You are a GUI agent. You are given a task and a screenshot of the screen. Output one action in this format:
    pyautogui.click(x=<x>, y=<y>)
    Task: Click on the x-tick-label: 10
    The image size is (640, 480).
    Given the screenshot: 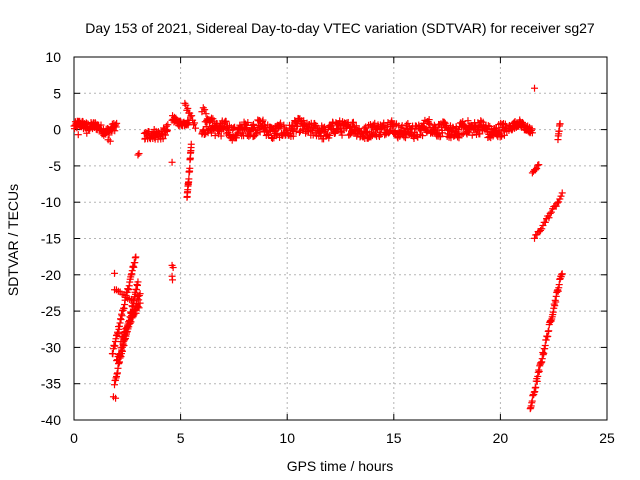 What is the action you would take?
    pyautogui.click(x=287, y=438)
    